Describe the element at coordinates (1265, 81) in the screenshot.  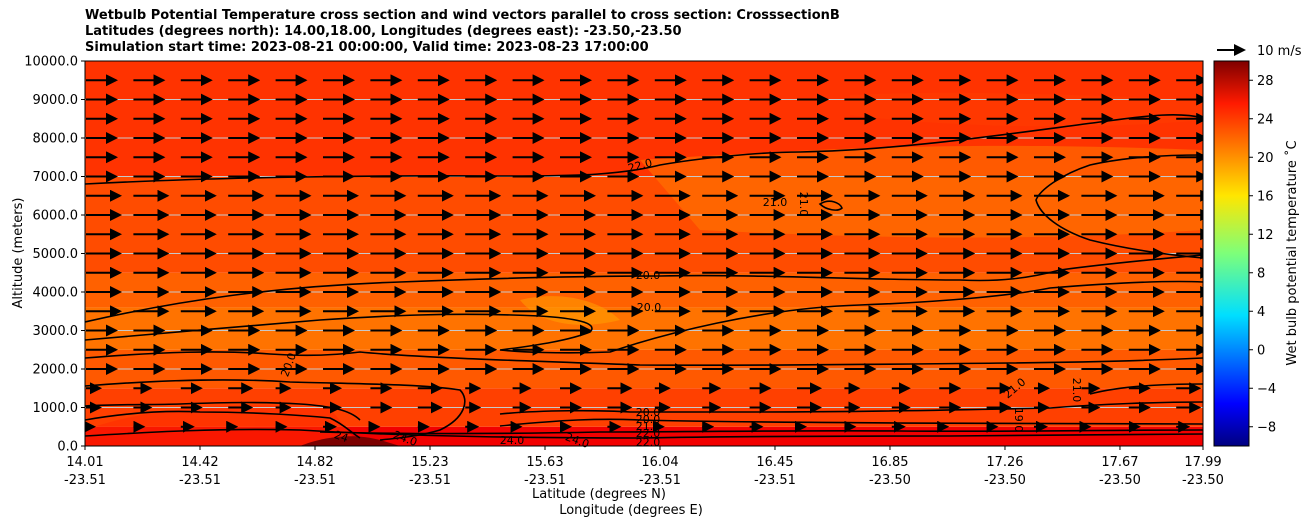
I see `colorbar-tick-label: 28` at that location.